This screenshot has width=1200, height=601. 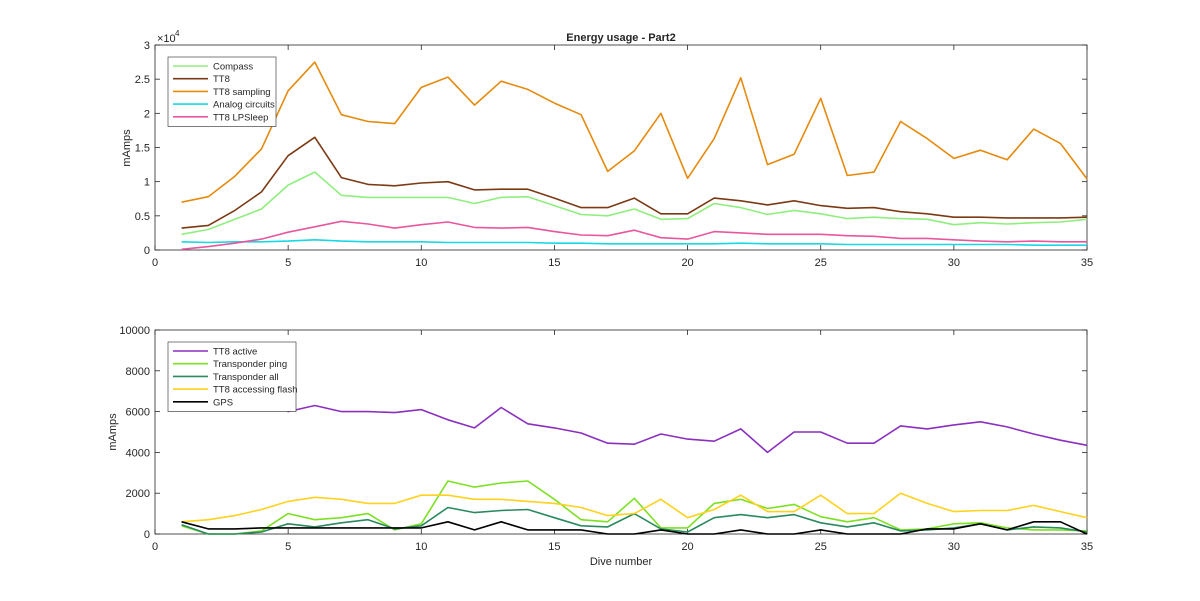 I want to click on y-tick-label: 3, so click(x=147, y=46).